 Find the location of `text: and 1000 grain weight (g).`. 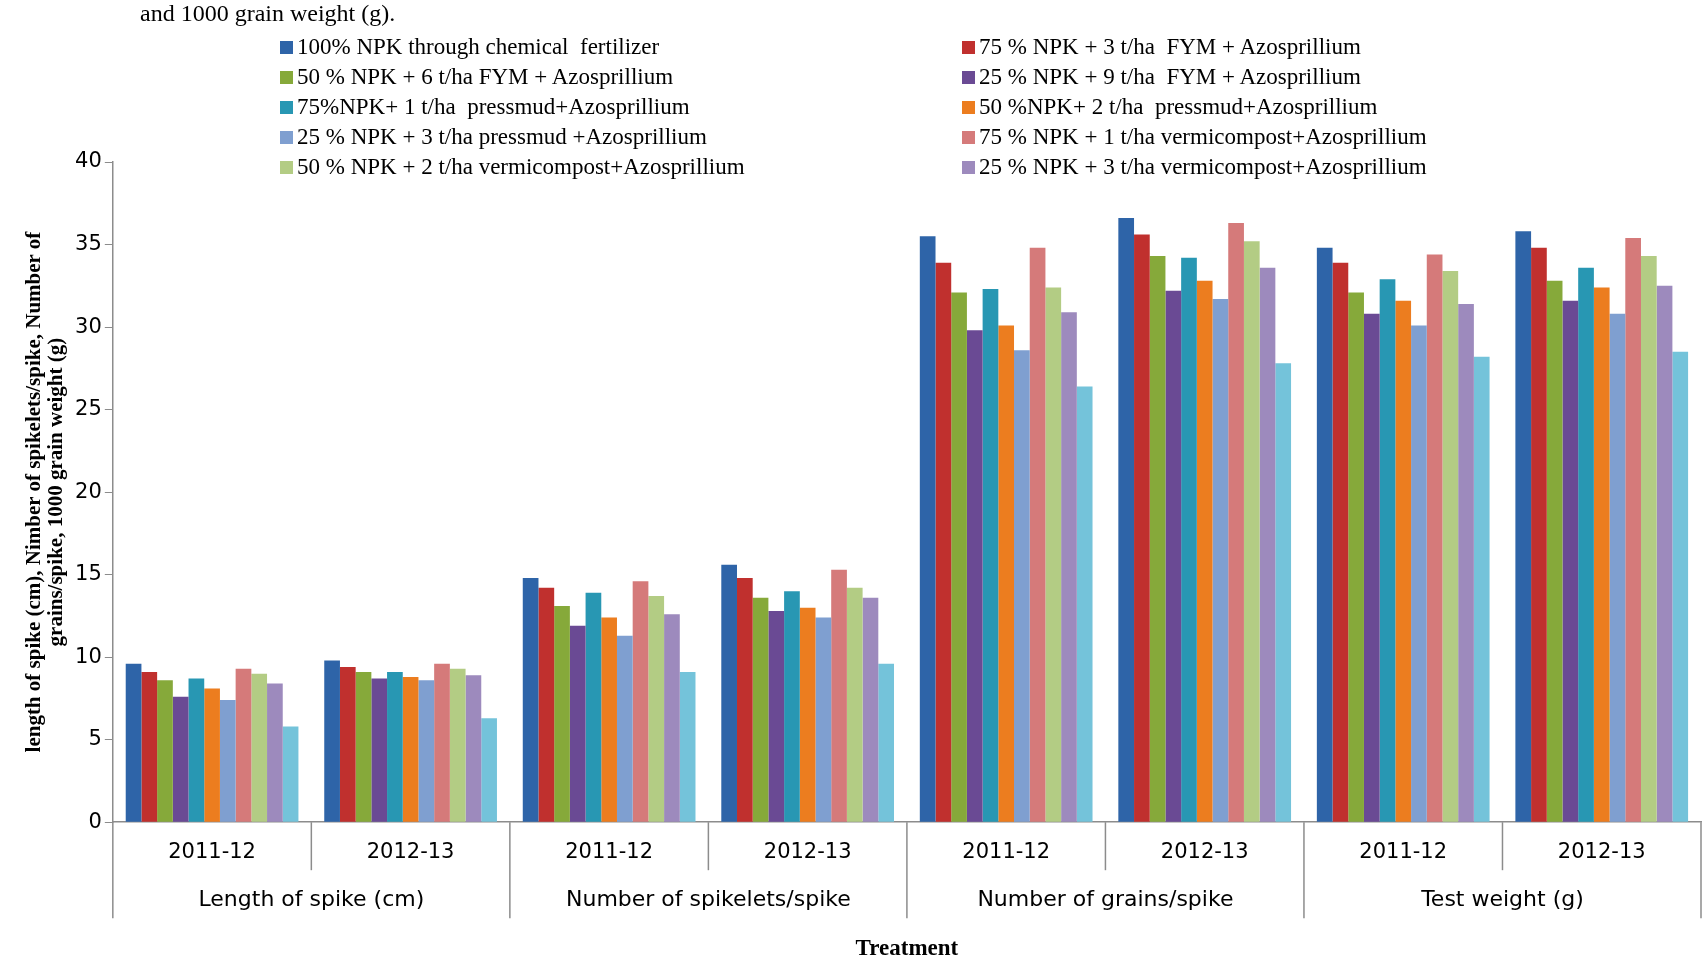

text: and 1000 grain weight (g). is located at coordinates (268, 13).